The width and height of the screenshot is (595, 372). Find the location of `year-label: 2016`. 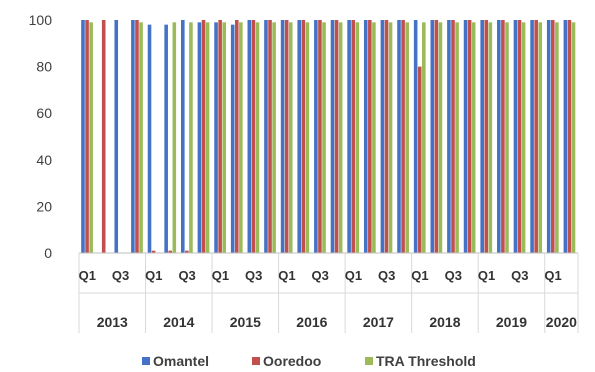

year-label: 2016 is located at coordinates (311, 322).